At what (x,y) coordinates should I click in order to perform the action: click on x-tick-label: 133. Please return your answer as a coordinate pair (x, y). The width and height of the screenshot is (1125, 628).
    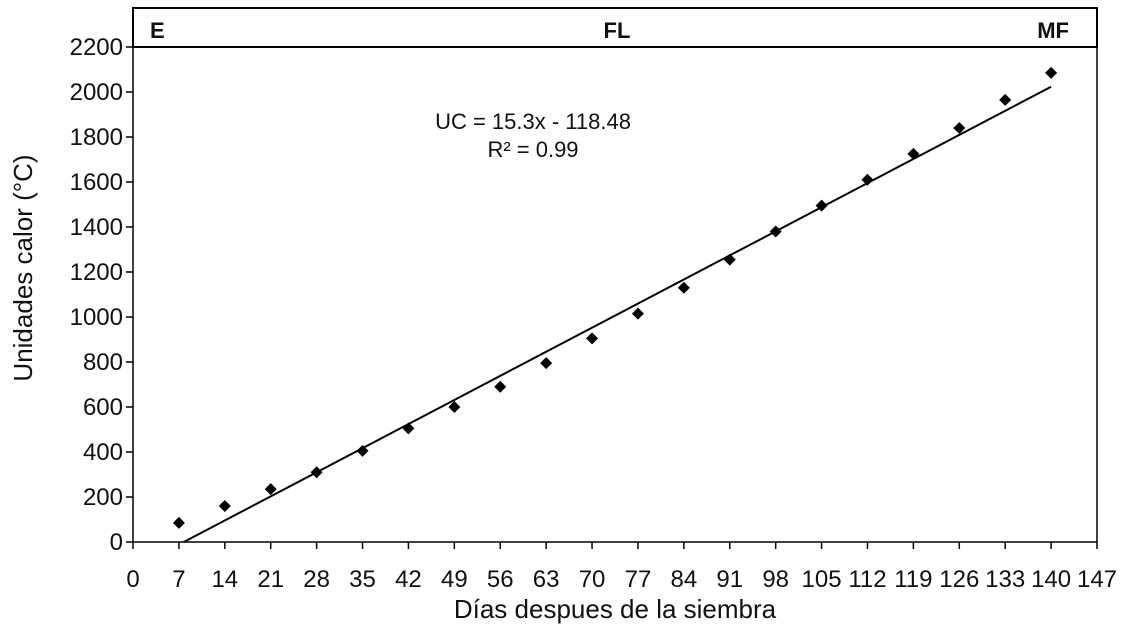
    Looking at the image, I should click on (1005, 579).